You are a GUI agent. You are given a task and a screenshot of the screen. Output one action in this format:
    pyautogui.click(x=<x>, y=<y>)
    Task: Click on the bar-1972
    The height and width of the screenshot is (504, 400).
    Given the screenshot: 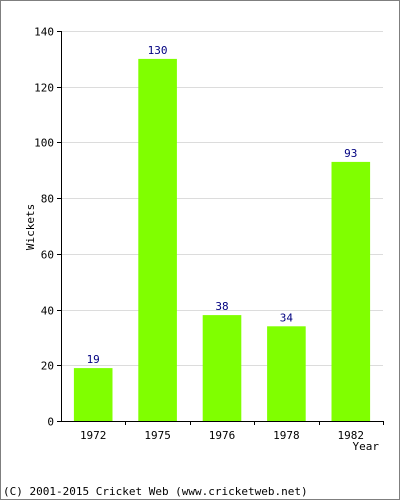 What is the action you would take?
    pyautogui.click(x=93, y=394)
    